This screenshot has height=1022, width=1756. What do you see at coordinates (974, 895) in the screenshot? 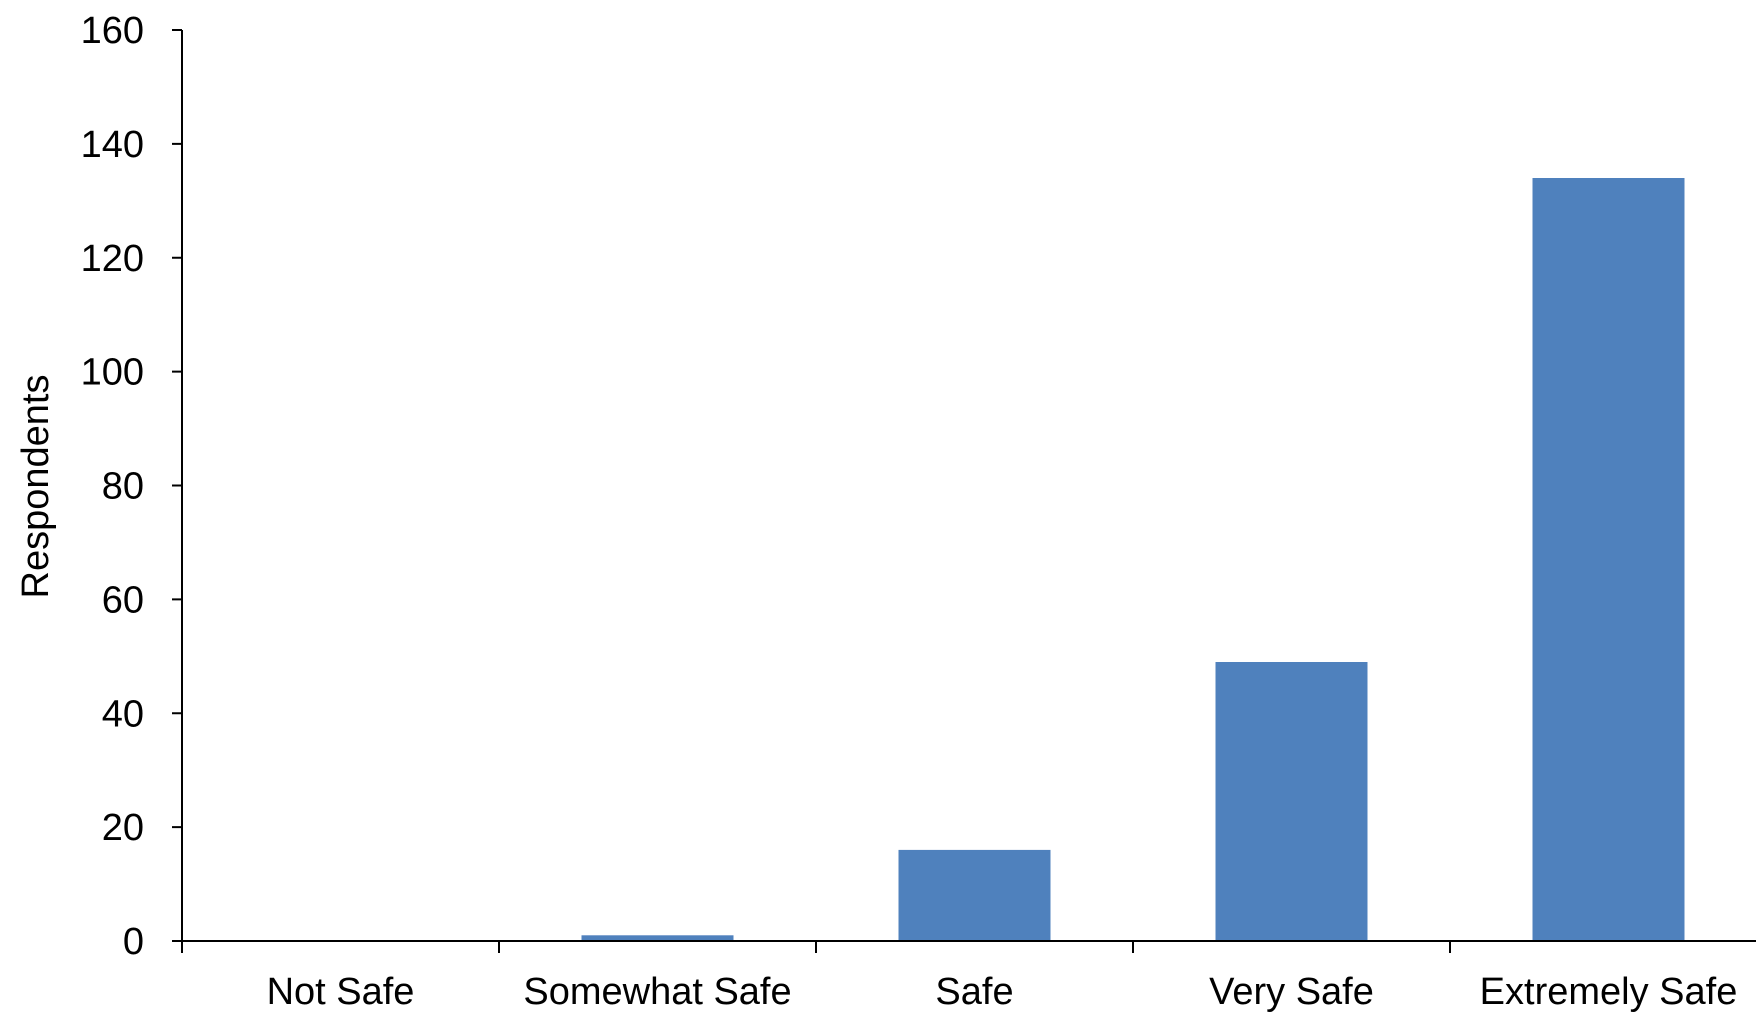
I see `bar-safe` at bounding box center [974, 895].